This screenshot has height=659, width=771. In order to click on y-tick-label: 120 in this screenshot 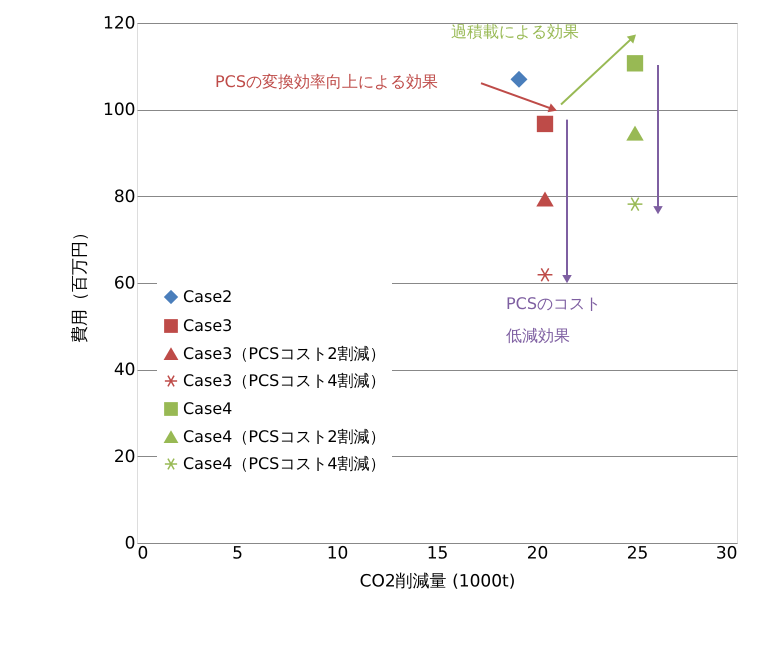, I will do `click(119, 24)`.